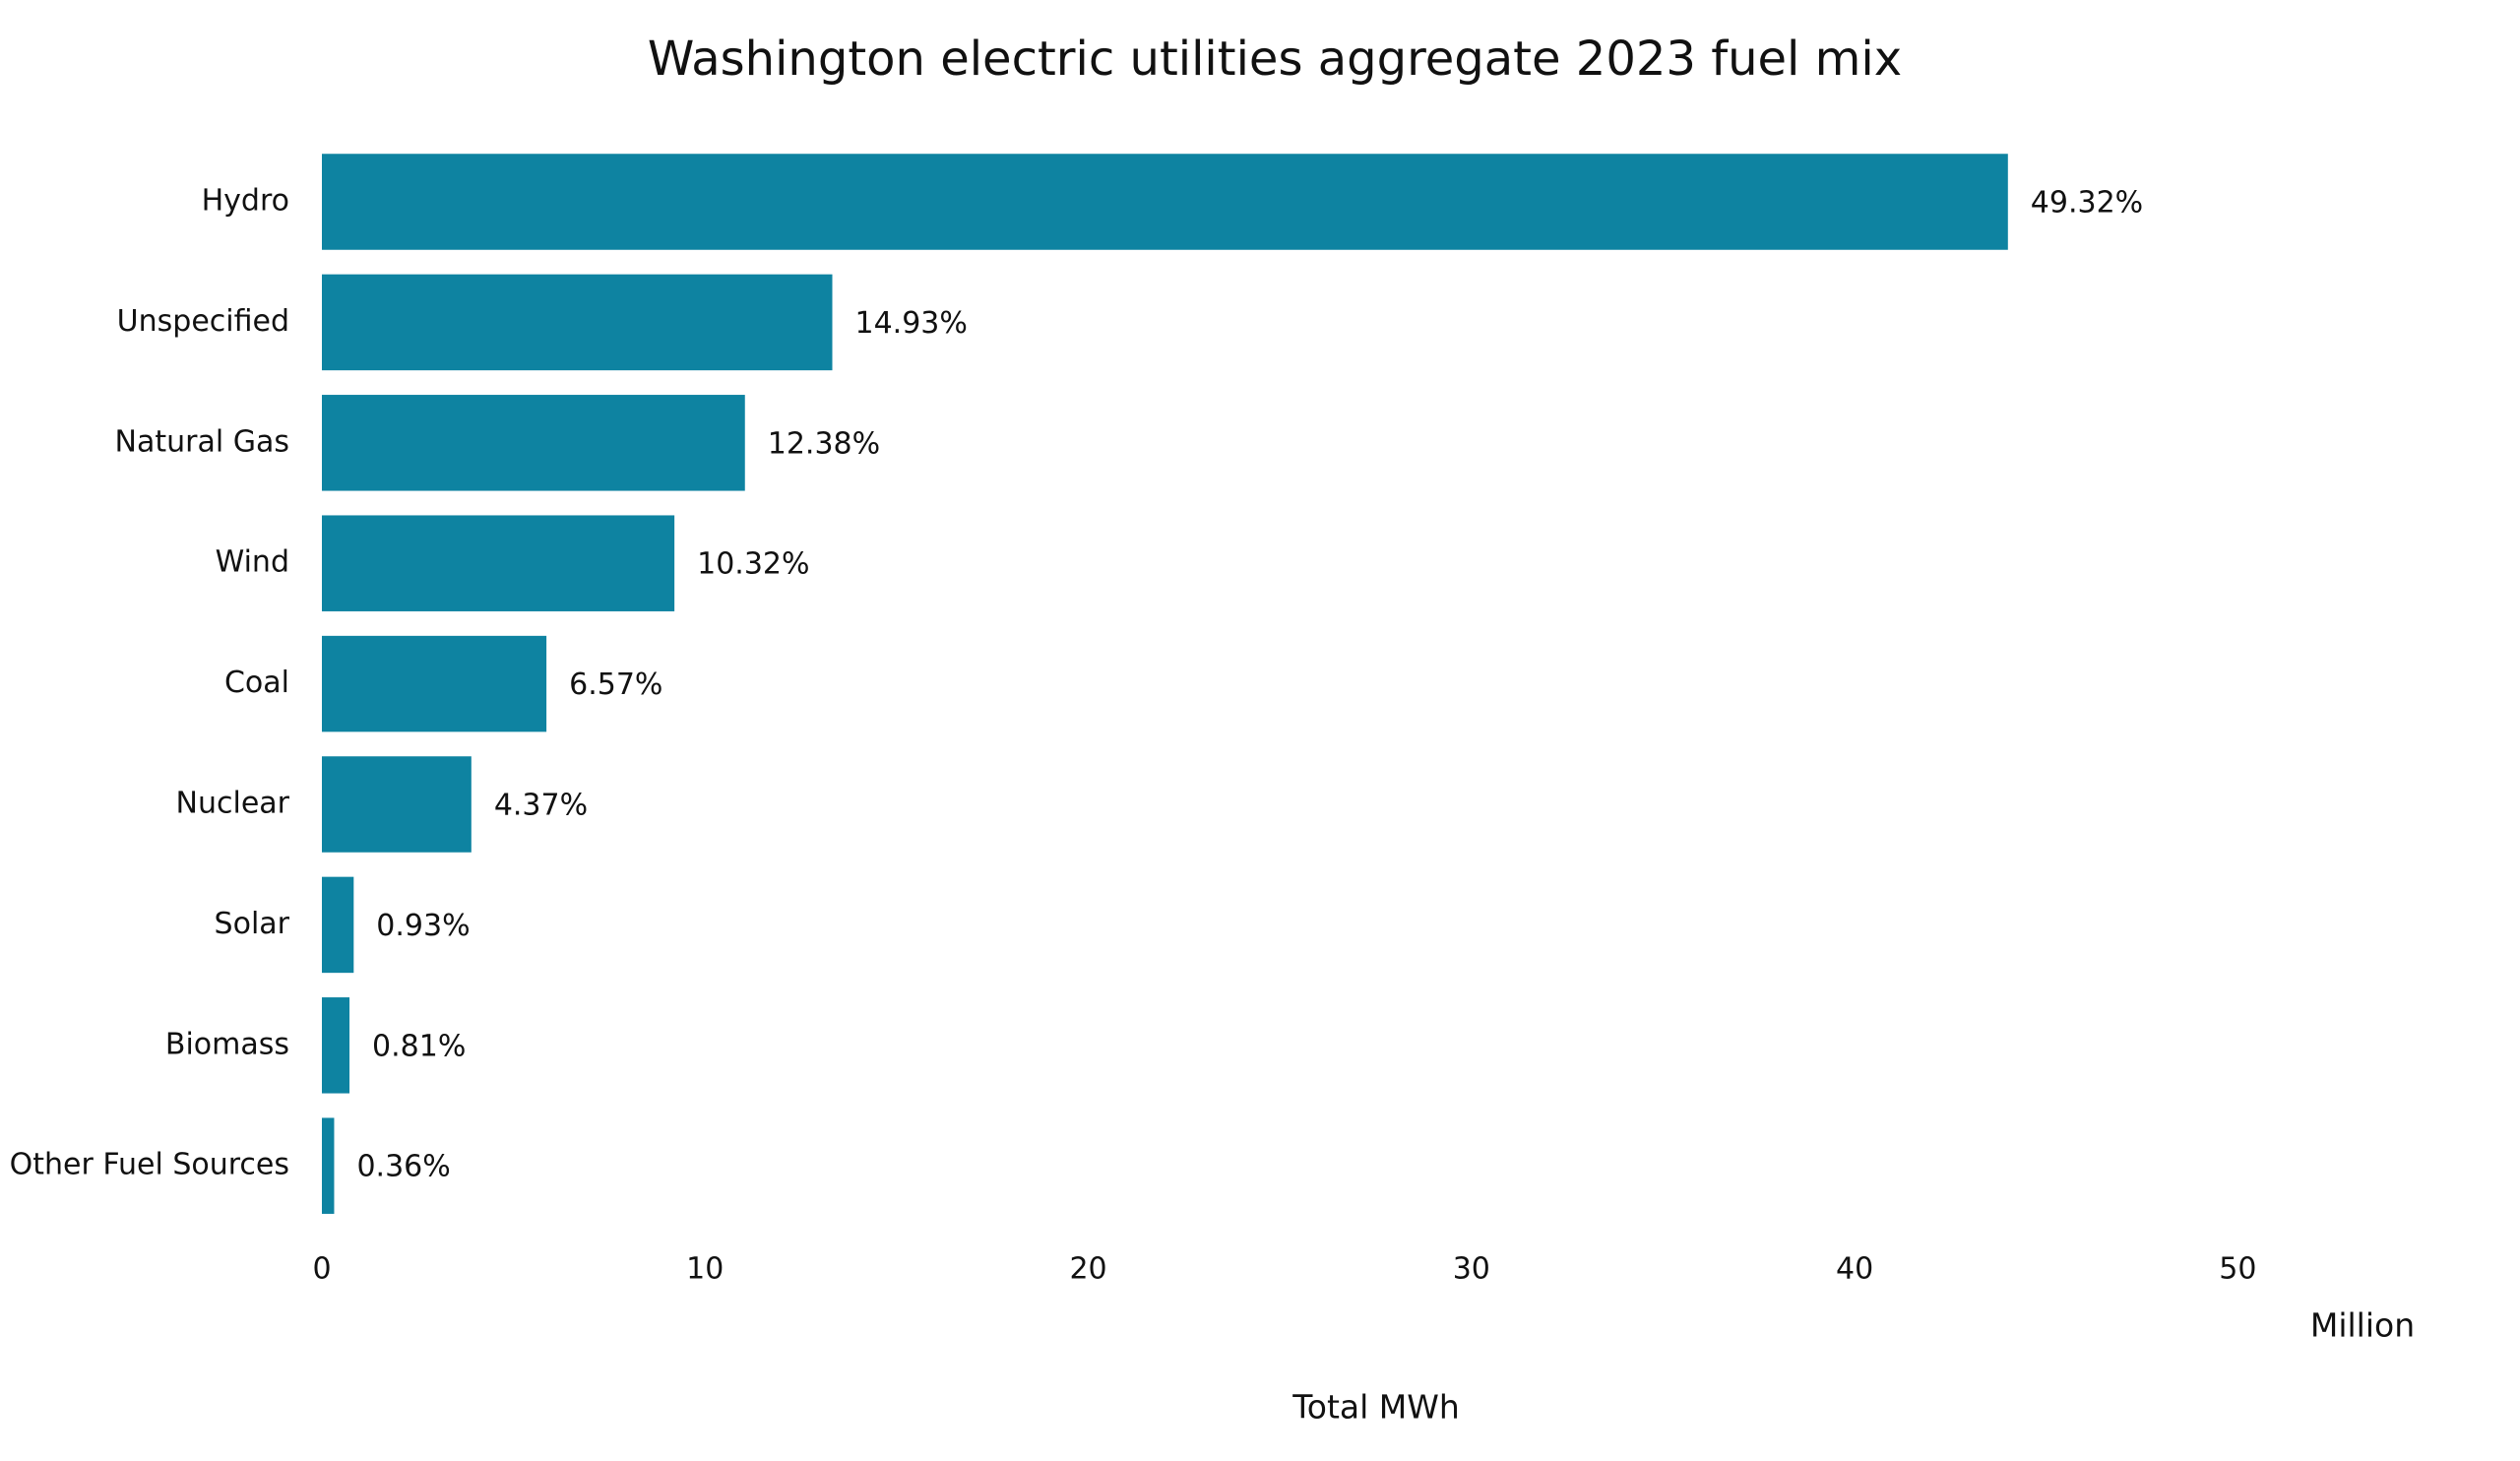 This screenshot has height=1461, width=2520. Describe the element at coordinates (203, 321) in the screenshot. I see `y-tick-label: Unspecified` at that location.